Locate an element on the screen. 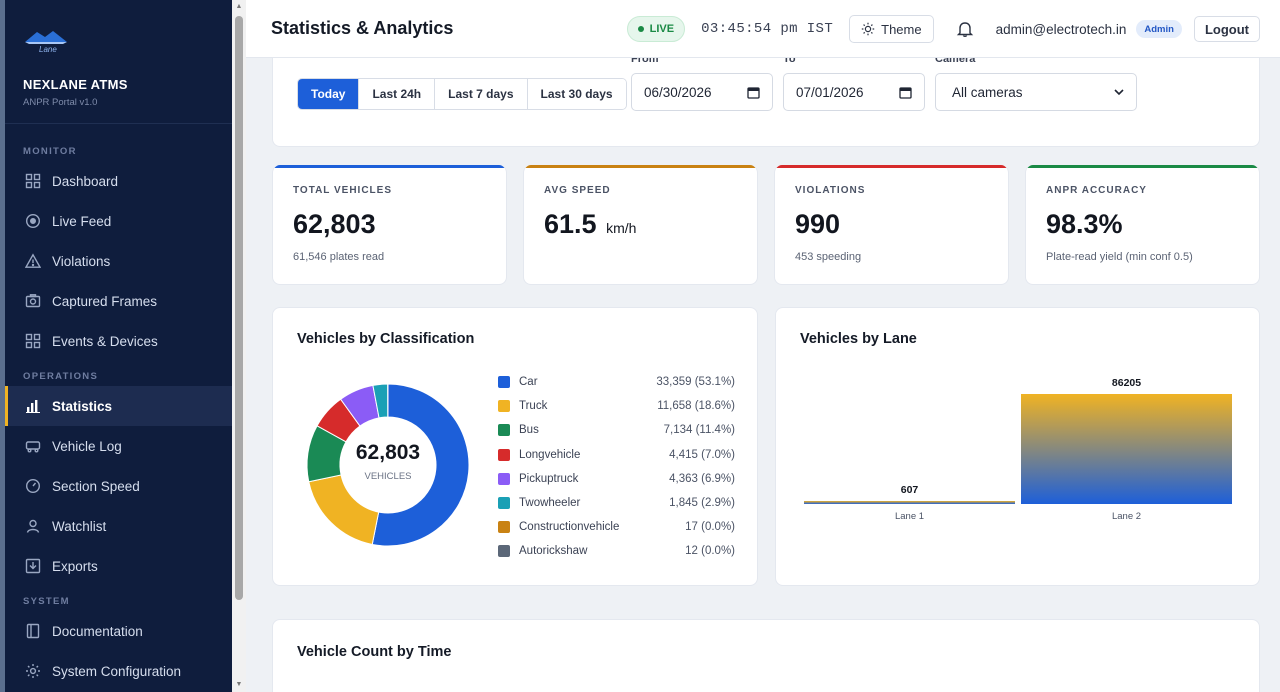 Image resolution: width=1280 pixels, height=692 pixels. sidebar-item-section-speed: Section Speed is located at coordinates (118, 486).